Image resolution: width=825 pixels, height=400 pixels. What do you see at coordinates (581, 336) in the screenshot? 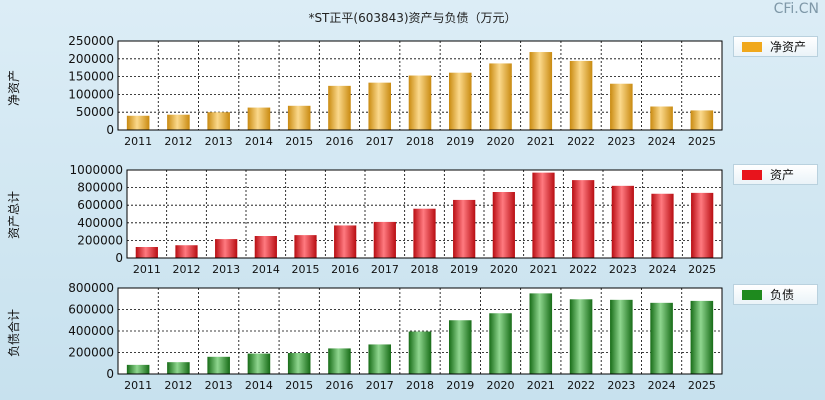
I see `bar-liabilities-2022` at bounding box center [581, 336].